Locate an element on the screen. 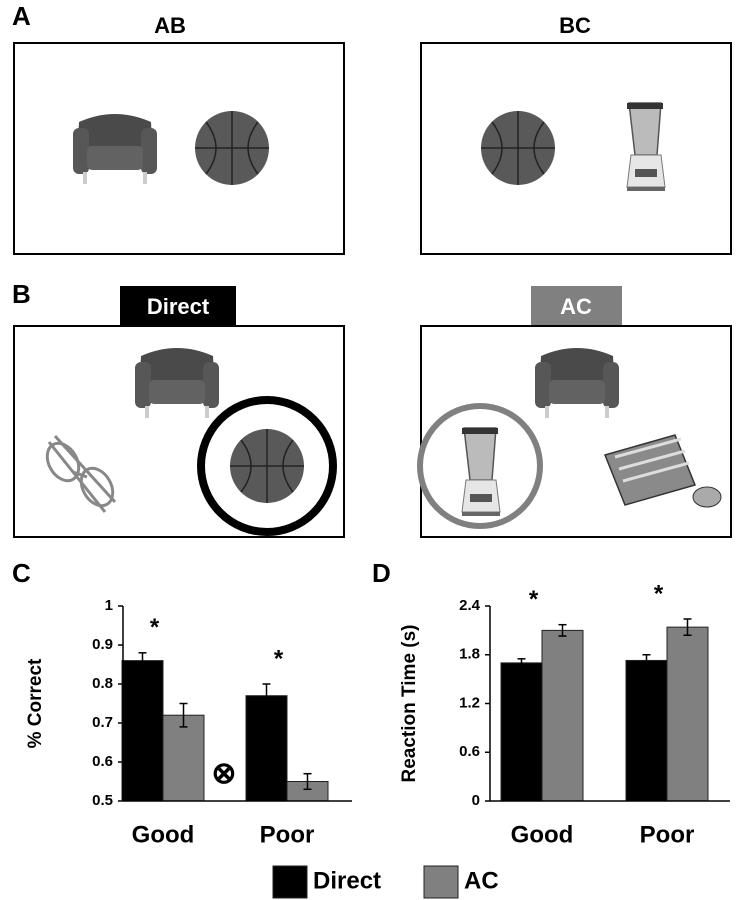  y-tick-label: 0.8 is located at coordinates (102, 683).